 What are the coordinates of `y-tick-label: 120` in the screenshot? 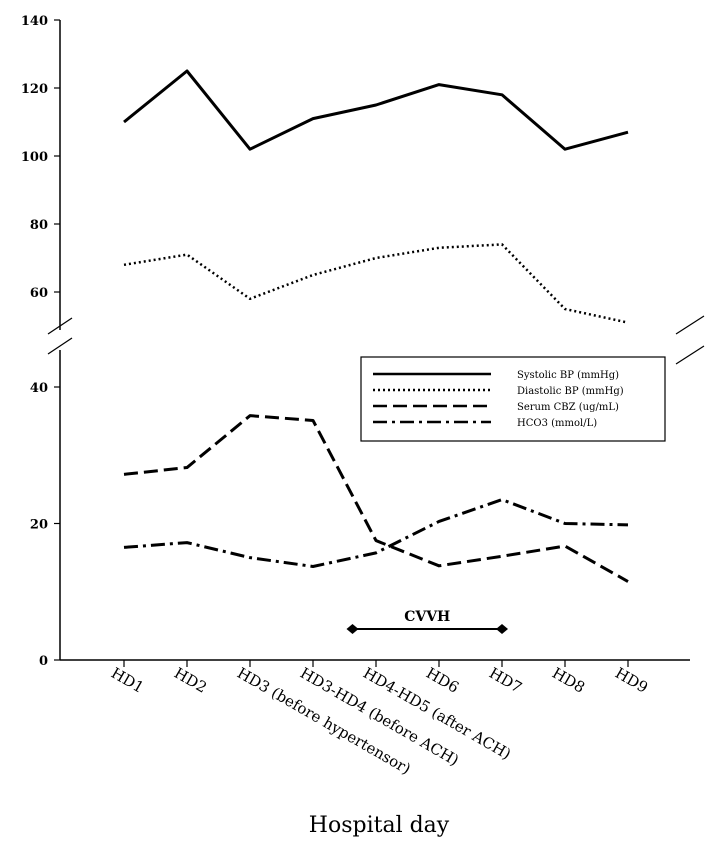 It's located at (34, 89).